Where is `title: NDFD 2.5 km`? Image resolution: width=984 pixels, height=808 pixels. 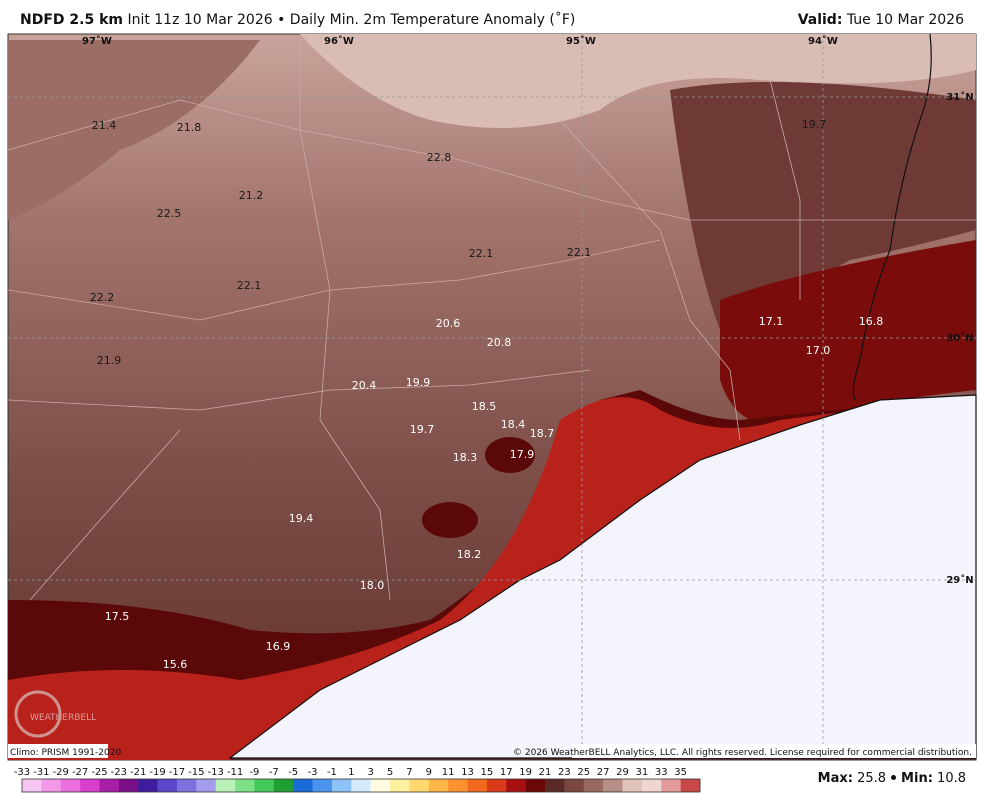
title: NDFD 2.5 km is located at coordinates (71, 20).